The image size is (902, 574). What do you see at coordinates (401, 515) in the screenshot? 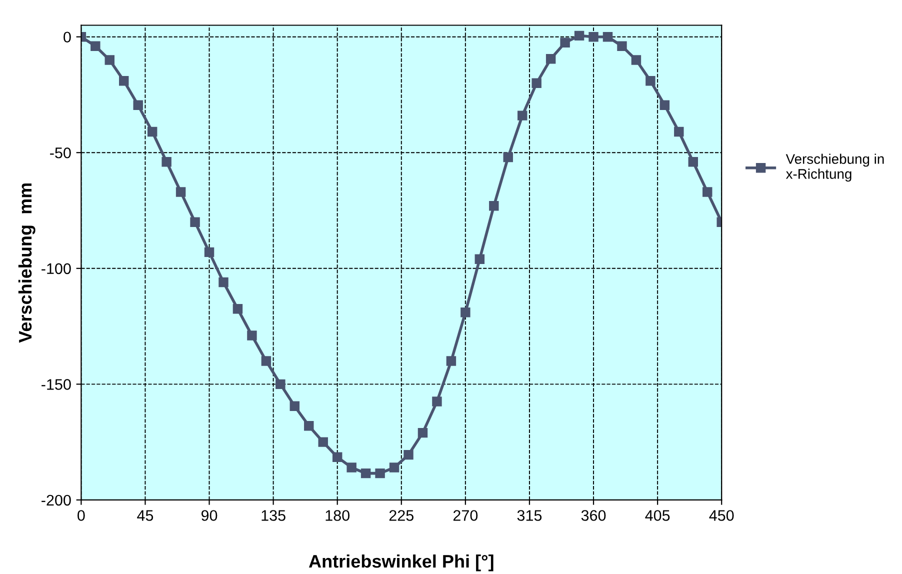
I see `x-tick-label: 225` at bounding box center [401, 515].